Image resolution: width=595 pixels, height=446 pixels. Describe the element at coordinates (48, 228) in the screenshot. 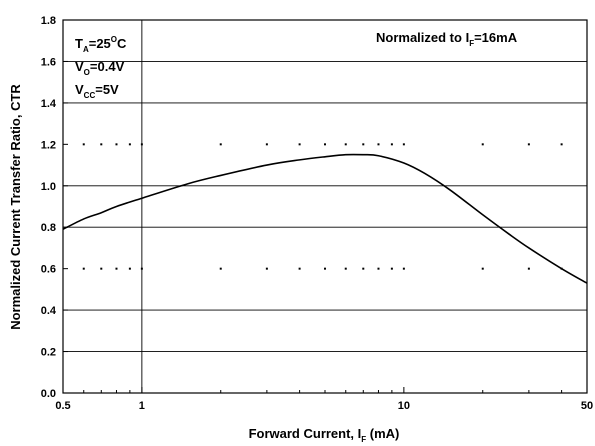

I see `y-tick-label: 0.8` at that location.